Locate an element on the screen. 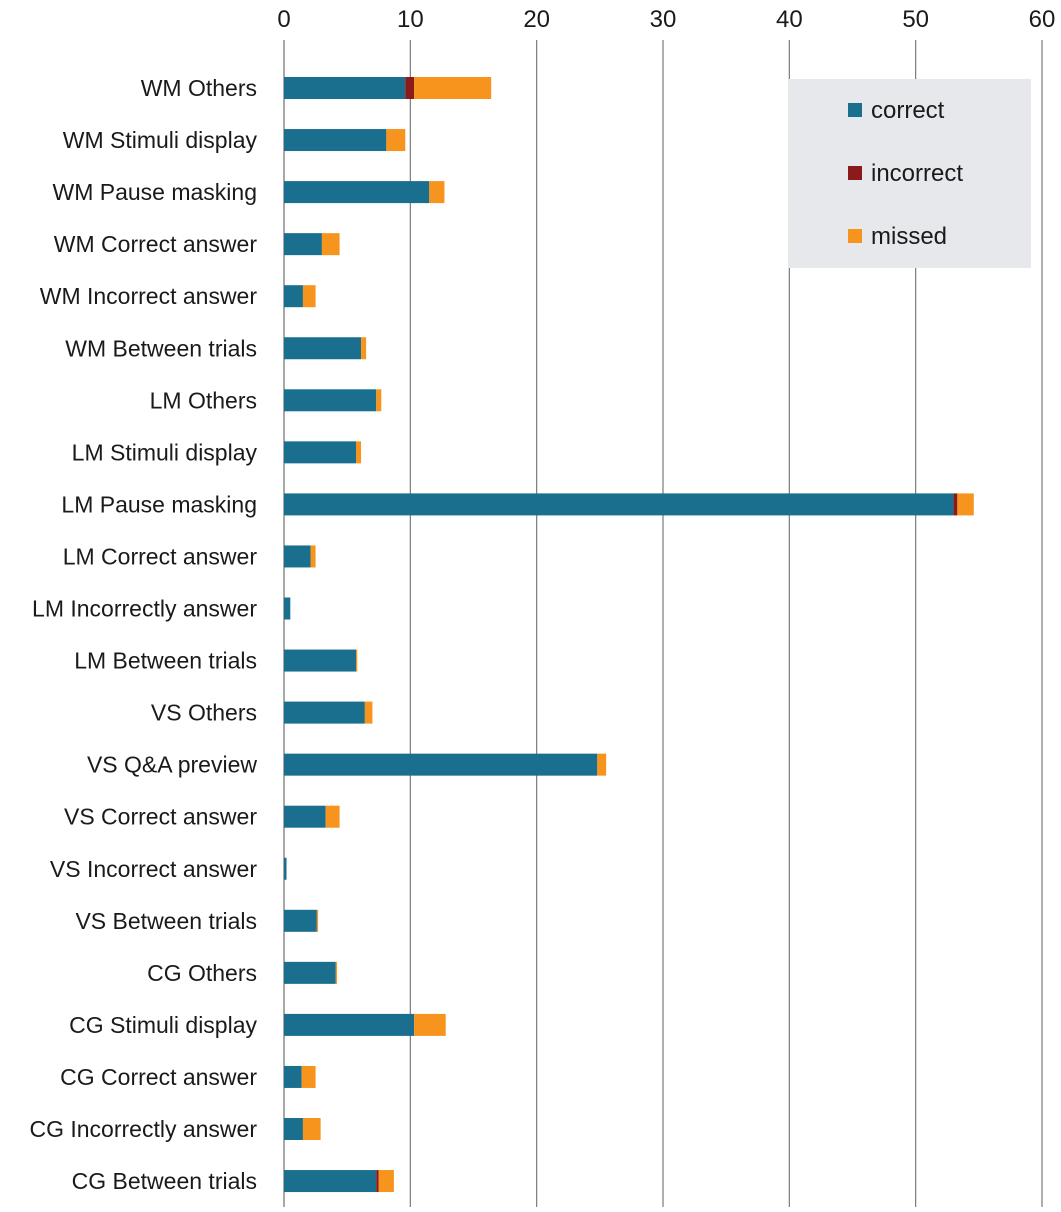 The height and width of the screenshot is (1212, 1061). category-label: VS Others is located at coordinates (204, 713).